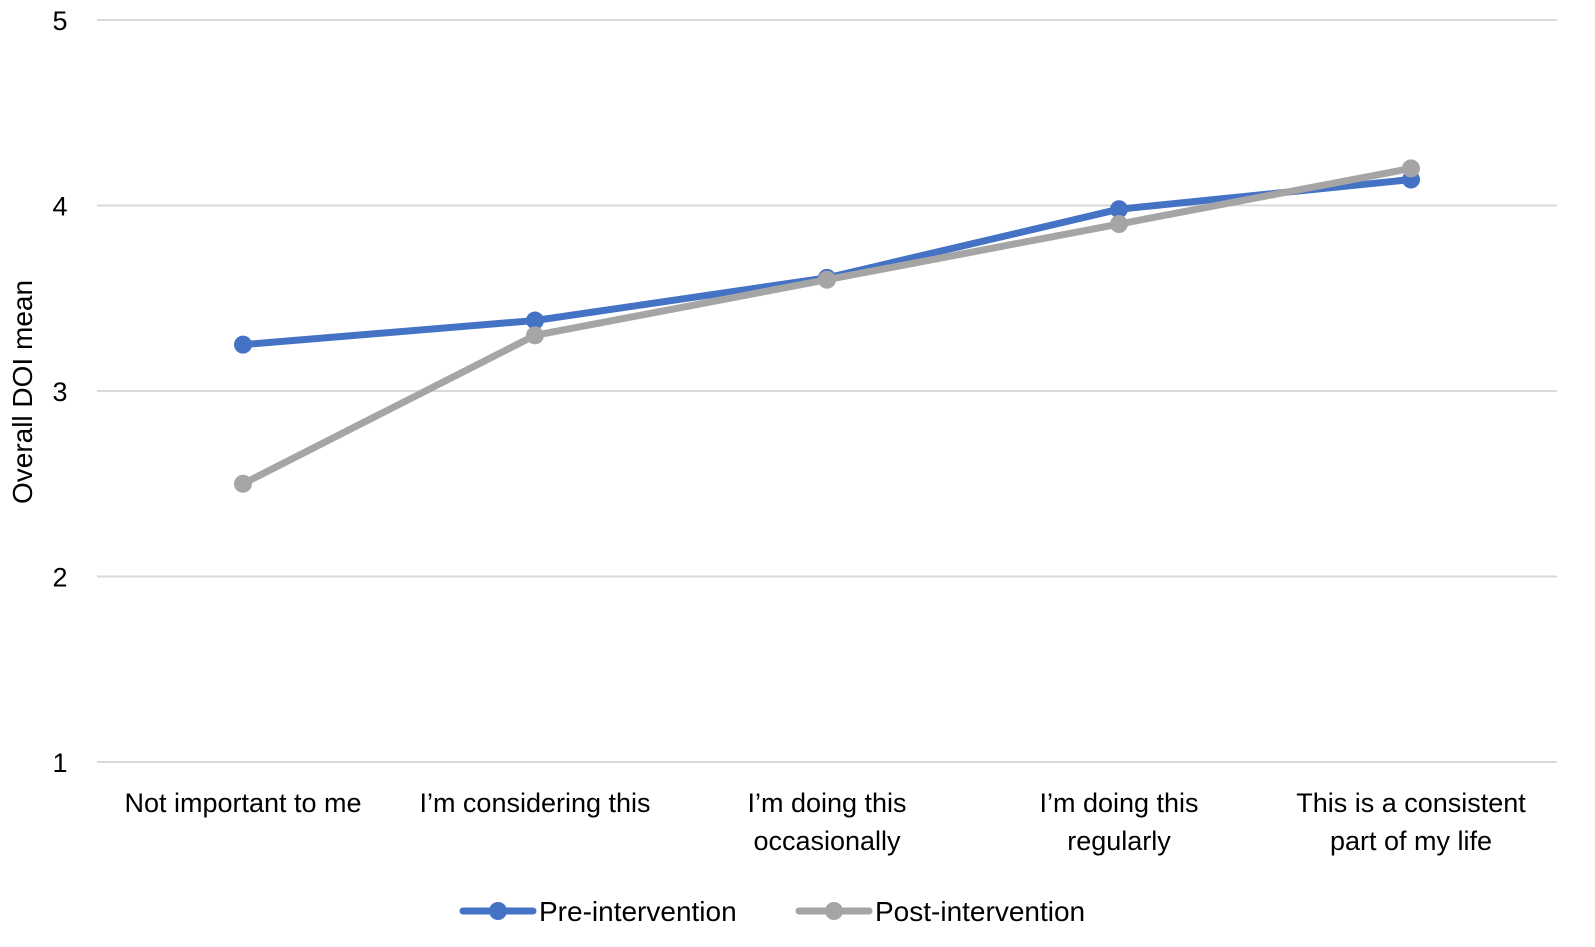  I want to click on legend-label: Post-intervention, so click(980, 911).